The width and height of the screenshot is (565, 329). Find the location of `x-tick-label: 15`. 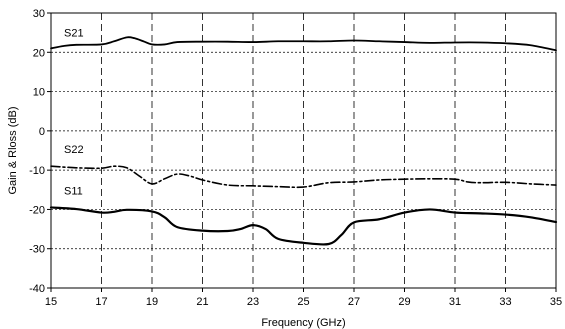

x-tick-label: 15 is located at coordinates (51, 302).